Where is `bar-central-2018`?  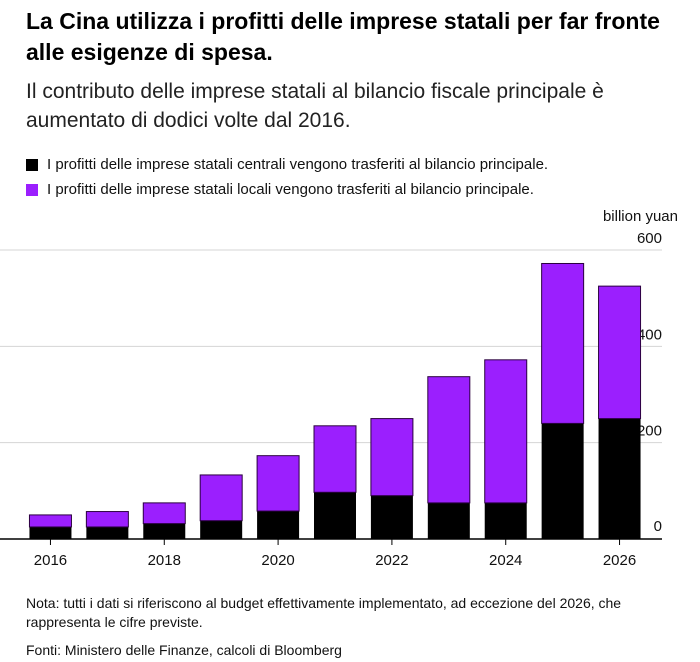 bar-central-2018 is located at coordinates (164, 531).